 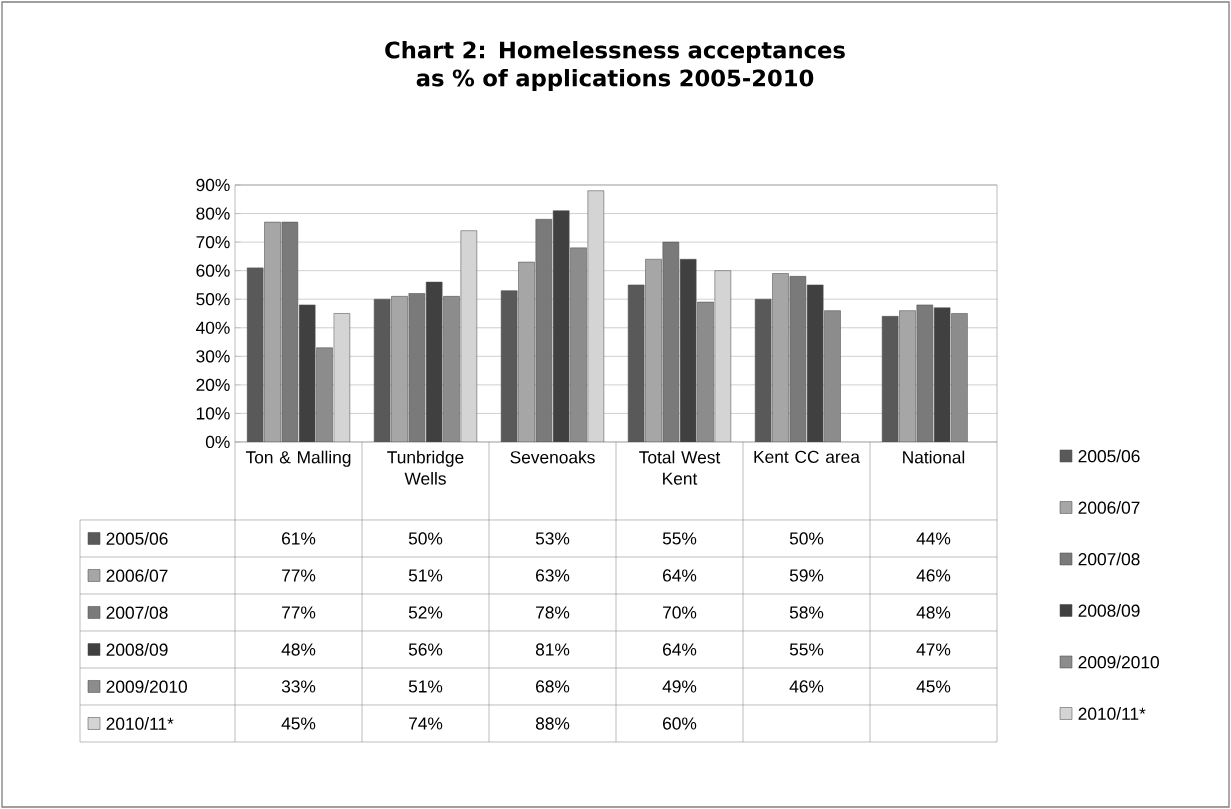 What do you see at coordinates (137, 538) in the screenshot?
I see `legend-label: 2005/06` at bounding box center [137, 538].